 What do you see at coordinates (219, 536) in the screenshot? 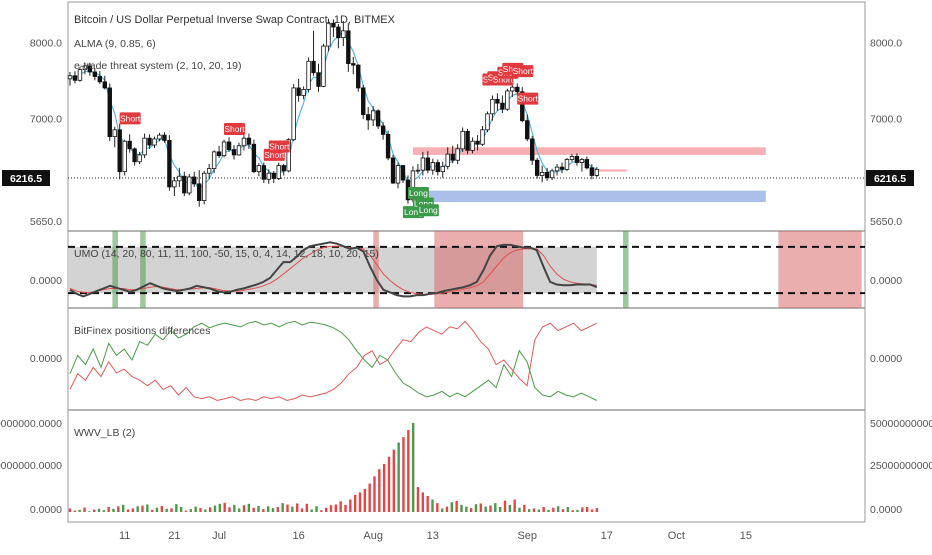
I see `x-tick-label: Jul` at bounding box center [219, 536].